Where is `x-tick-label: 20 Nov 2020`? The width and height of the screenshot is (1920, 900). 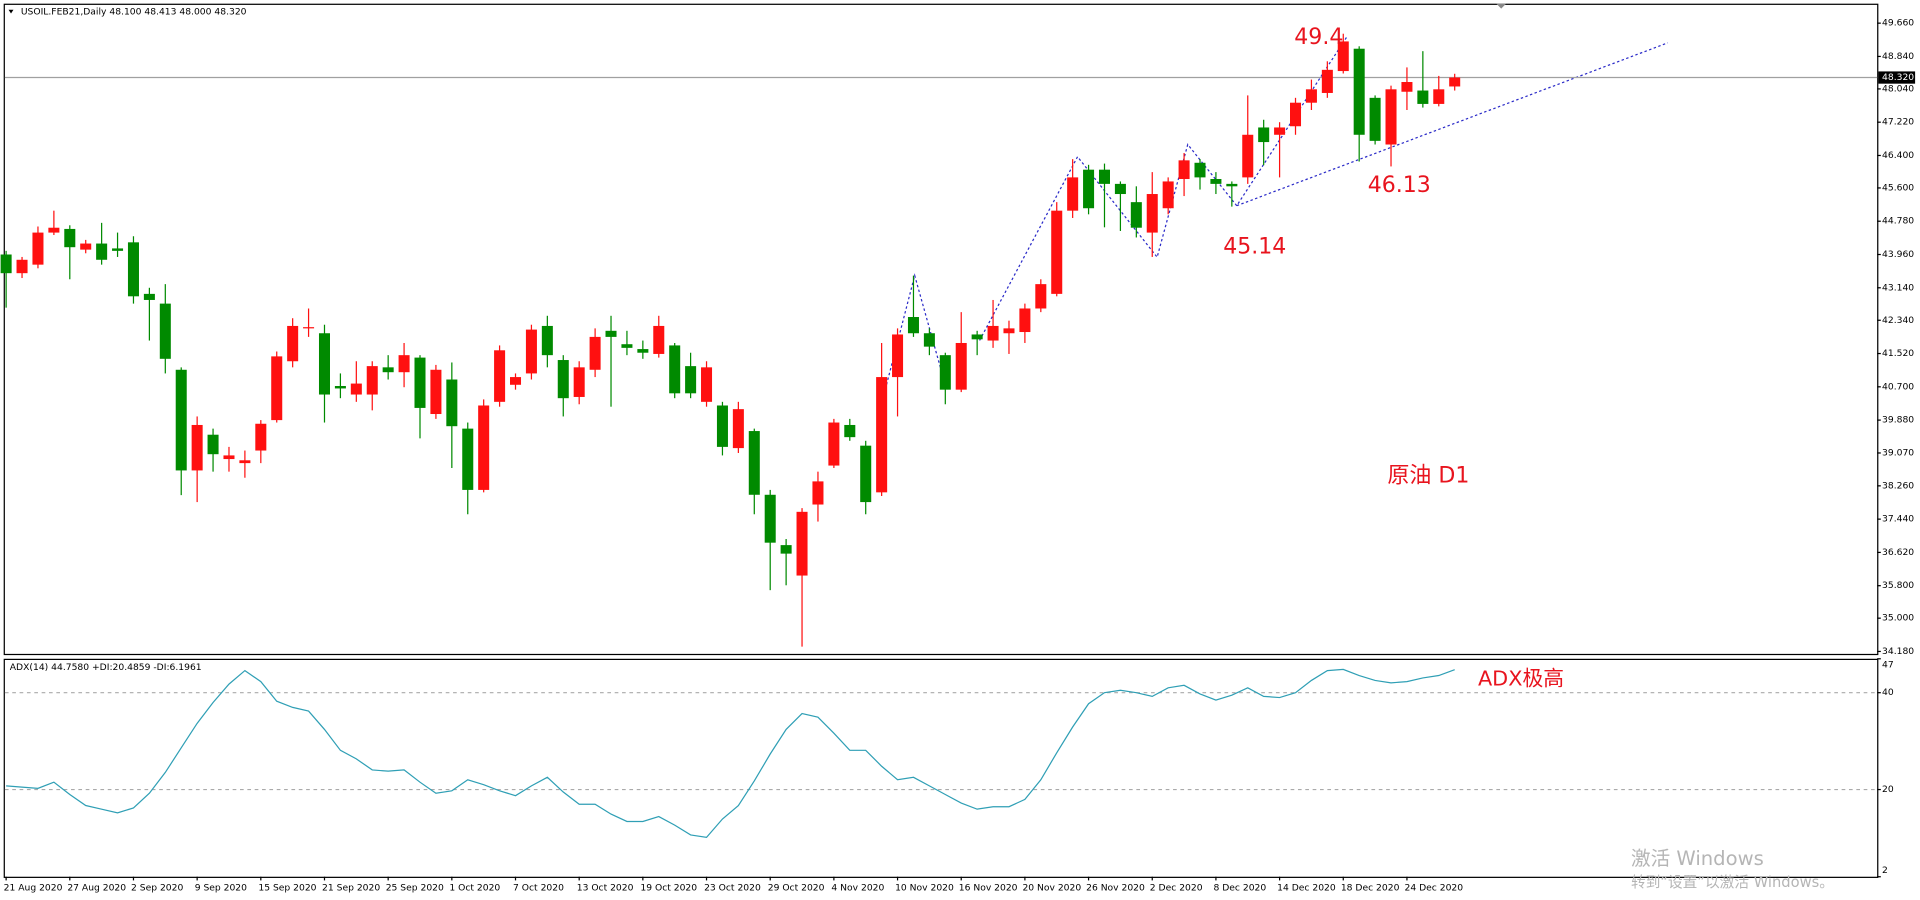
x-tick-label: 20 Nov 2020 is located at coordinates (1051, 887).